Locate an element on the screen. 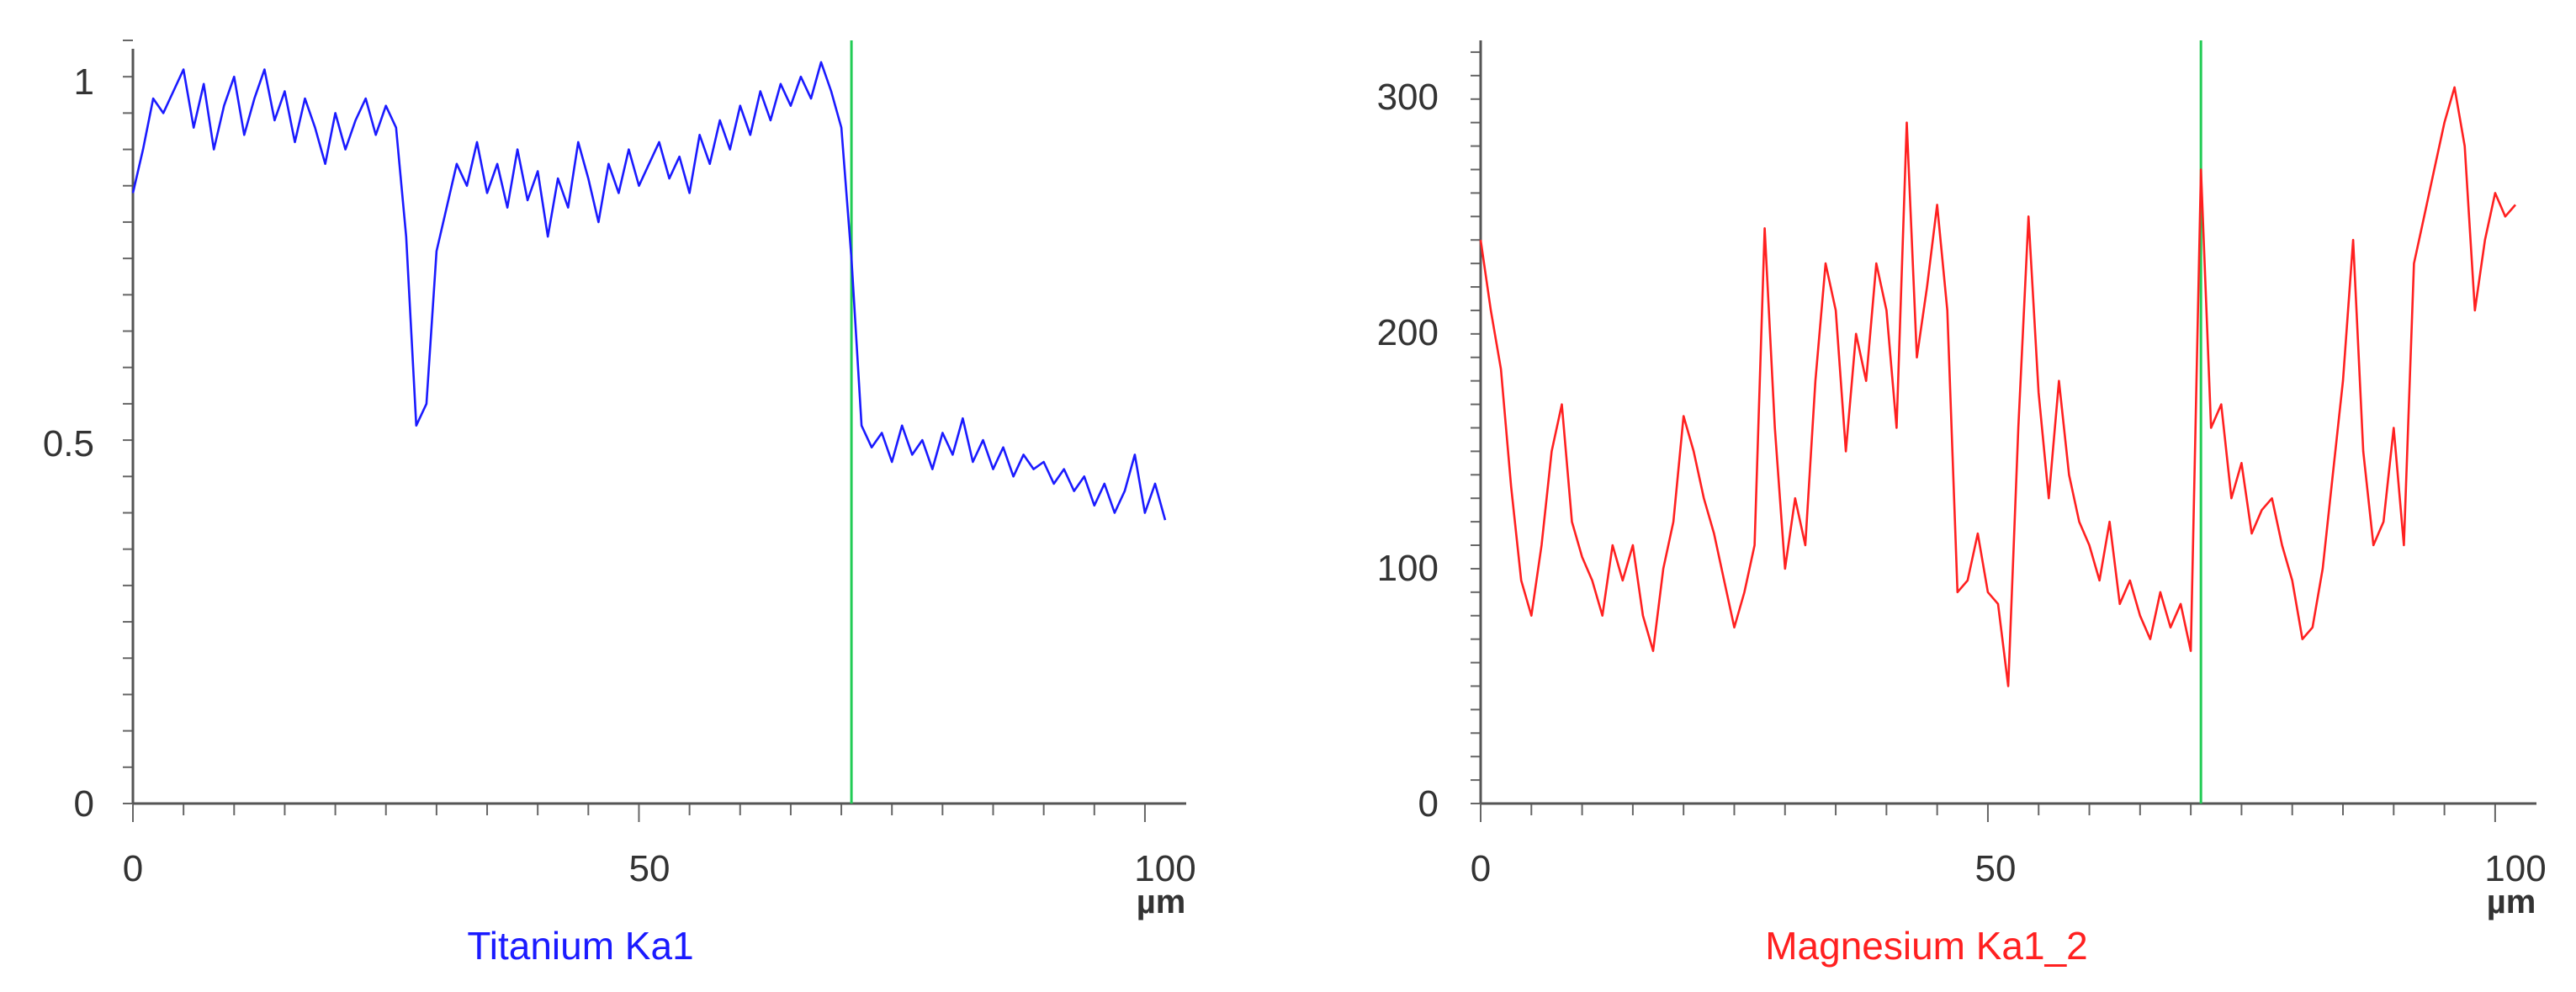 The height and width of the screenshot is (992, 2576). titanium-x-unit-label: µm is located at coordinates (1161, 901).